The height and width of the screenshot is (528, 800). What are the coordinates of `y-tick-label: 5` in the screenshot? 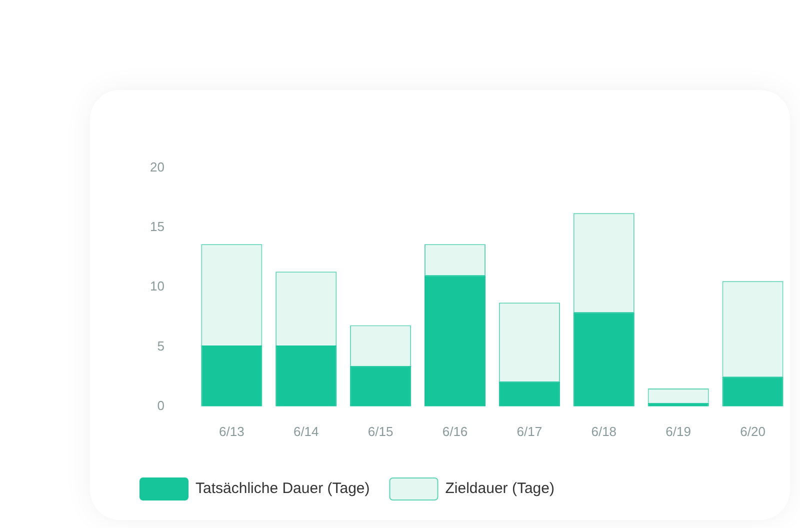 It's located at (160, 346).